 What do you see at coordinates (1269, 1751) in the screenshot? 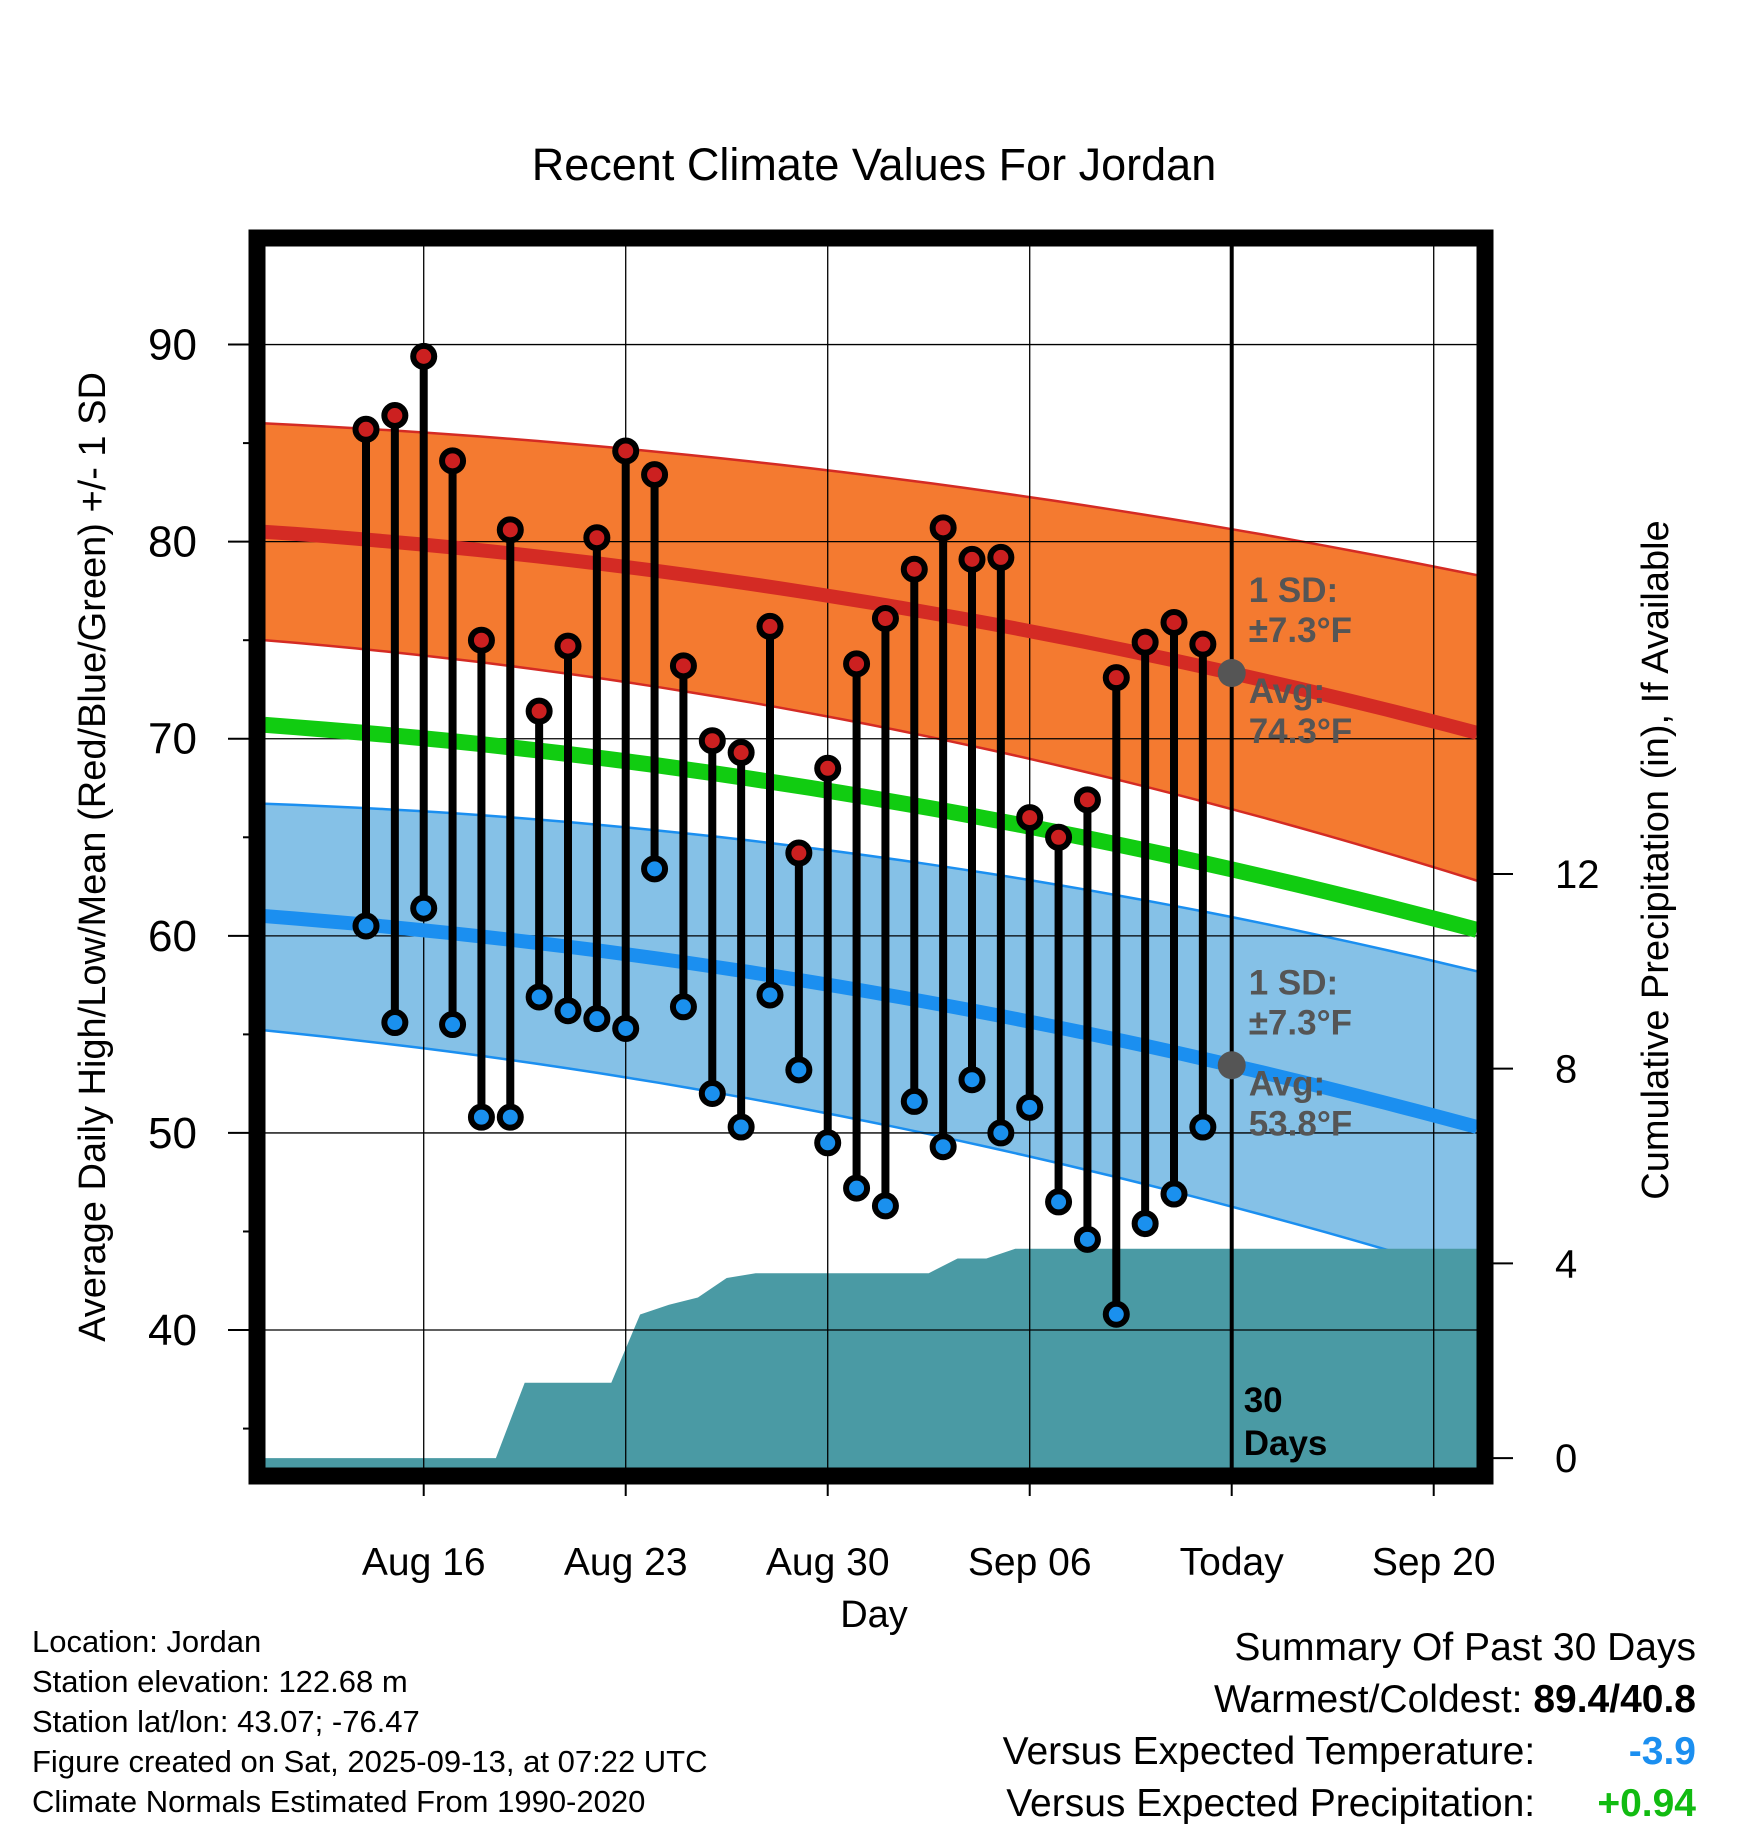
I see `temp-label: Versus Expected Temperature:` at bounding box center [1269, 1751].